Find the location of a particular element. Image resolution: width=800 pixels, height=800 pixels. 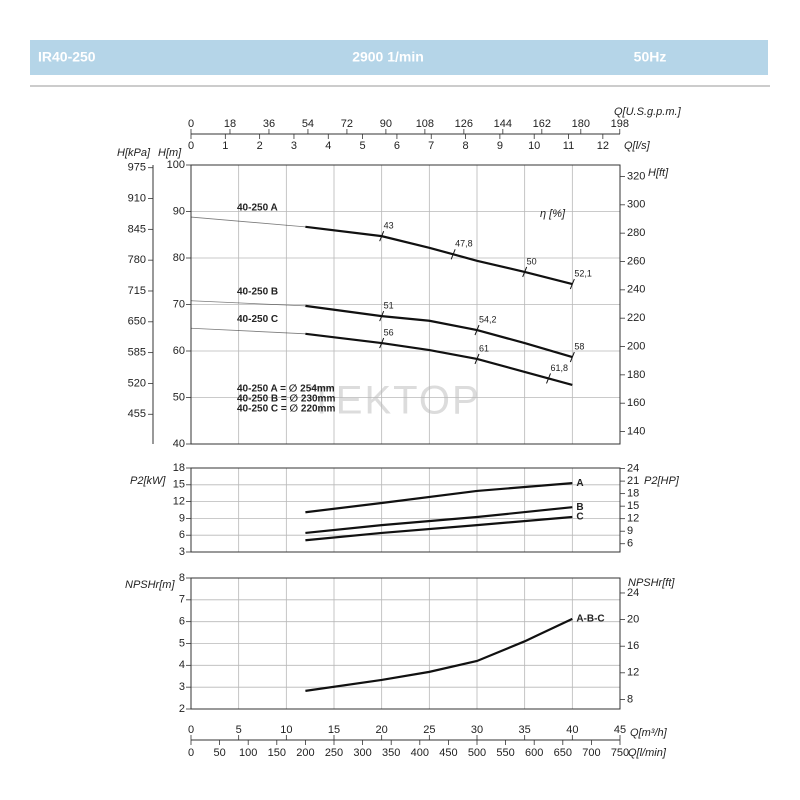

y2-tick-label: 300 is located at coordinates (636, 205).